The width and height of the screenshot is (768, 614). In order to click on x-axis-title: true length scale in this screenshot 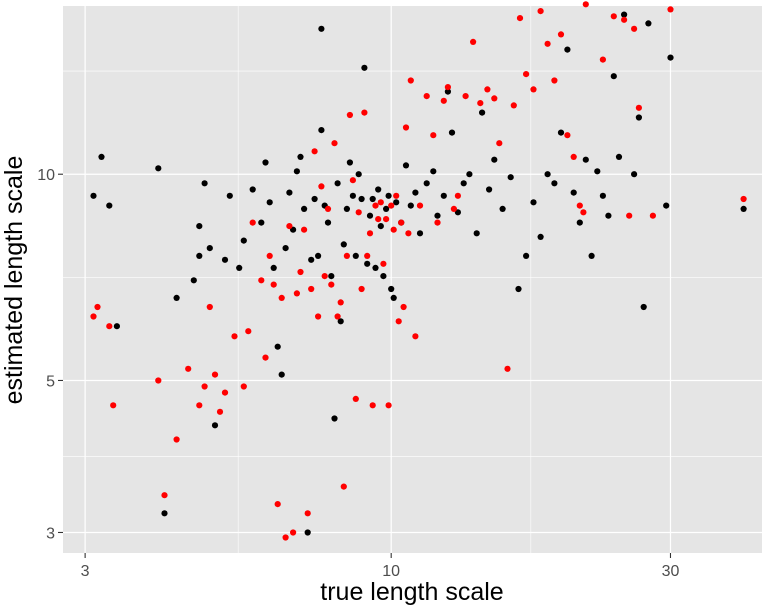, I will do `click(411, 592)`.